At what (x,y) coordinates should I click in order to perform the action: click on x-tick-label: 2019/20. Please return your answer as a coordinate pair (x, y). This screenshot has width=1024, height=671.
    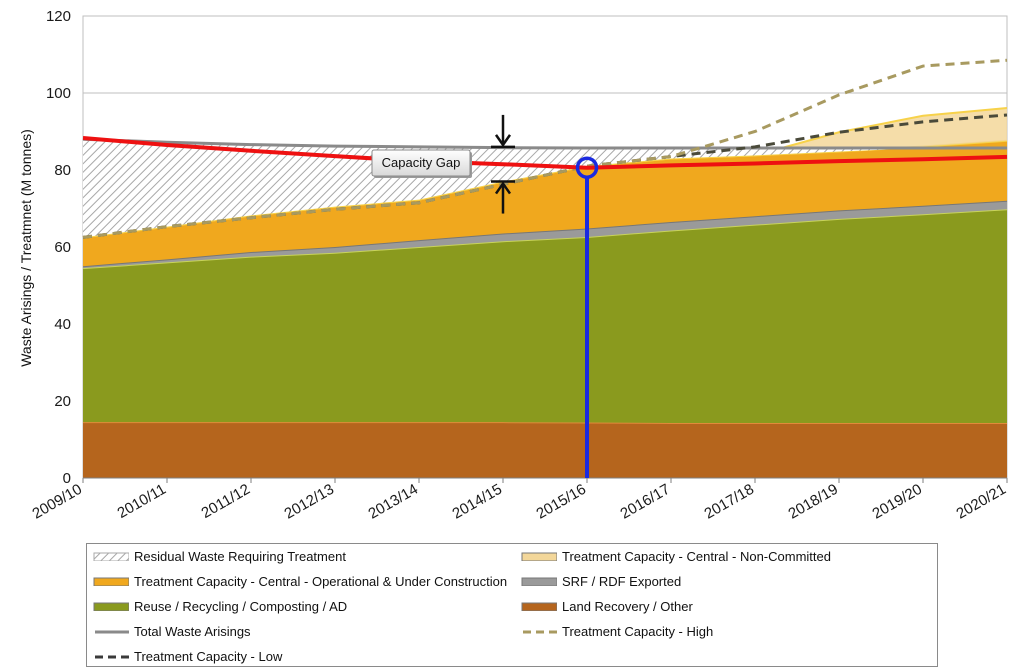
    Looking at the image, I should click on (897, 502).